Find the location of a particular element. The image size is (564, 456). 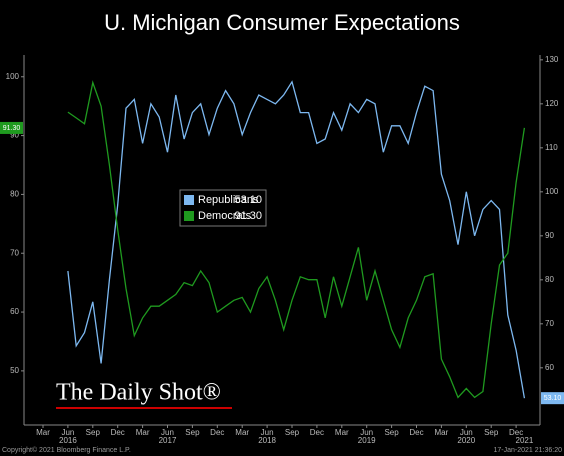

y2-tick-label: 120 is located at coordinates (552, 103).